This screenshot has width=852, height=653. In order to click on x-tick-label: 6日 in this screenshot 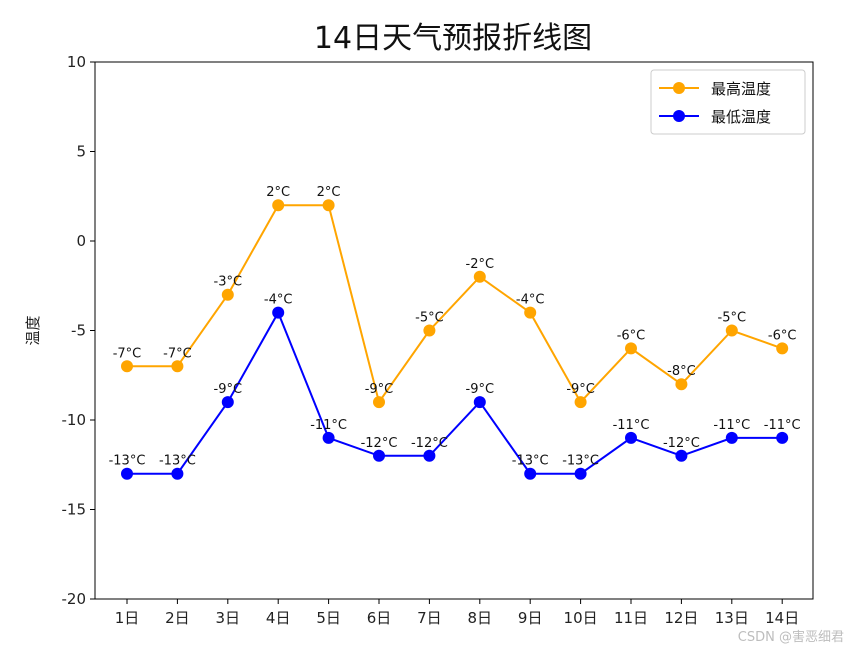, I will do `click(379, 618)`.